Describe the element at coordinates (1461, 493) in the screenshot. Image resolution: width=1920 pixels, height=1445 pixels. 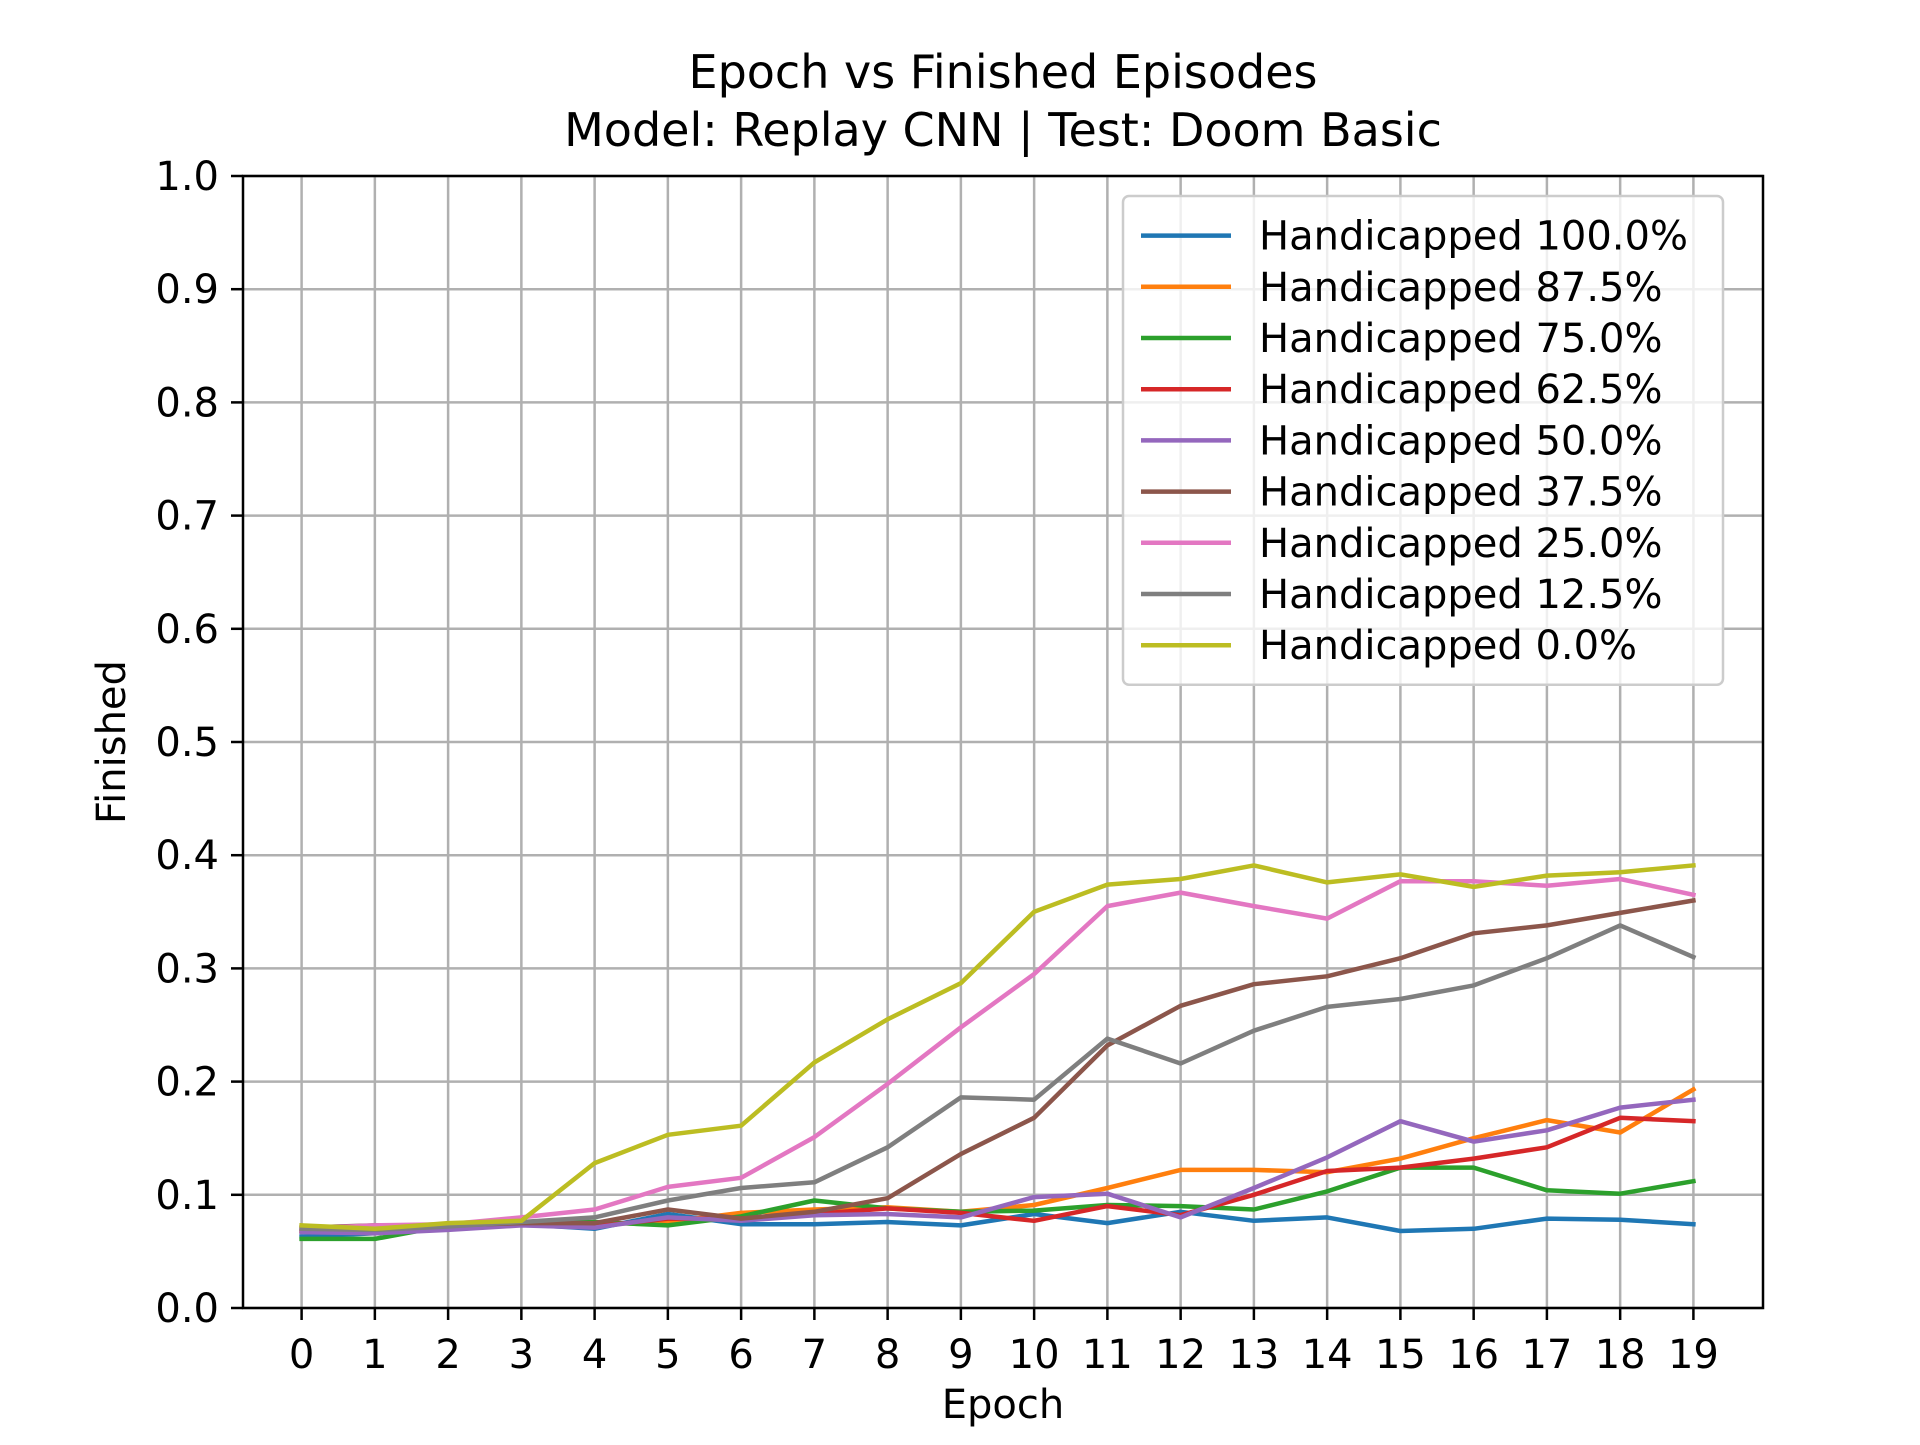
I see `legend-label: Handicapped 37.5%` at that location.